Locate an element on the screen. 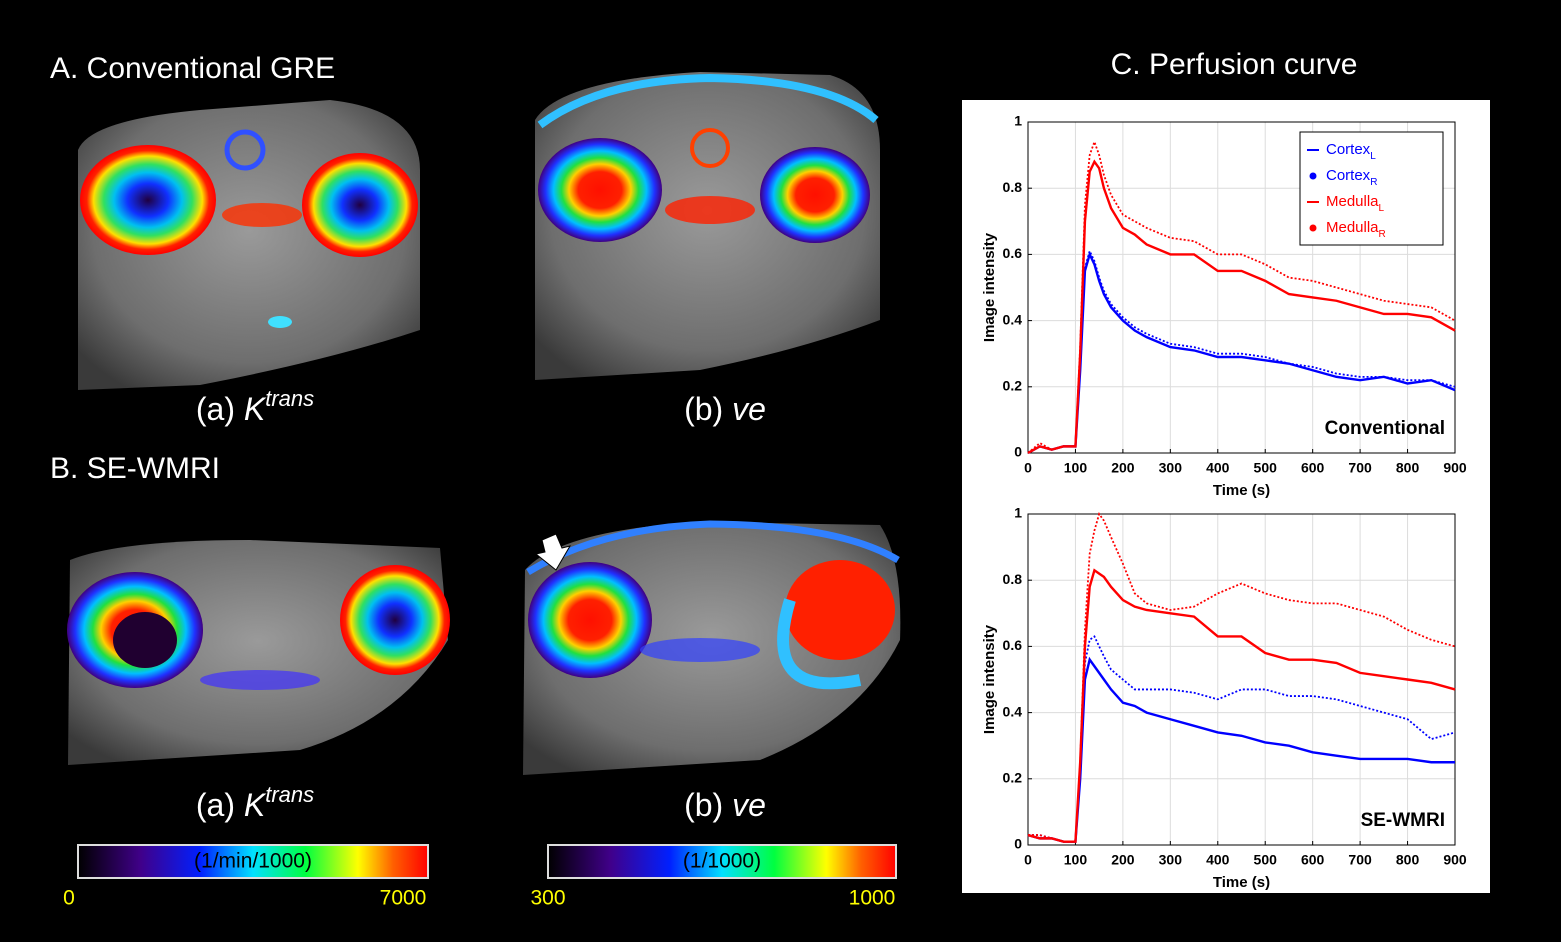 The image size is (1561, 942). colorbar-min: 300 is located at coordinates (547, 898).